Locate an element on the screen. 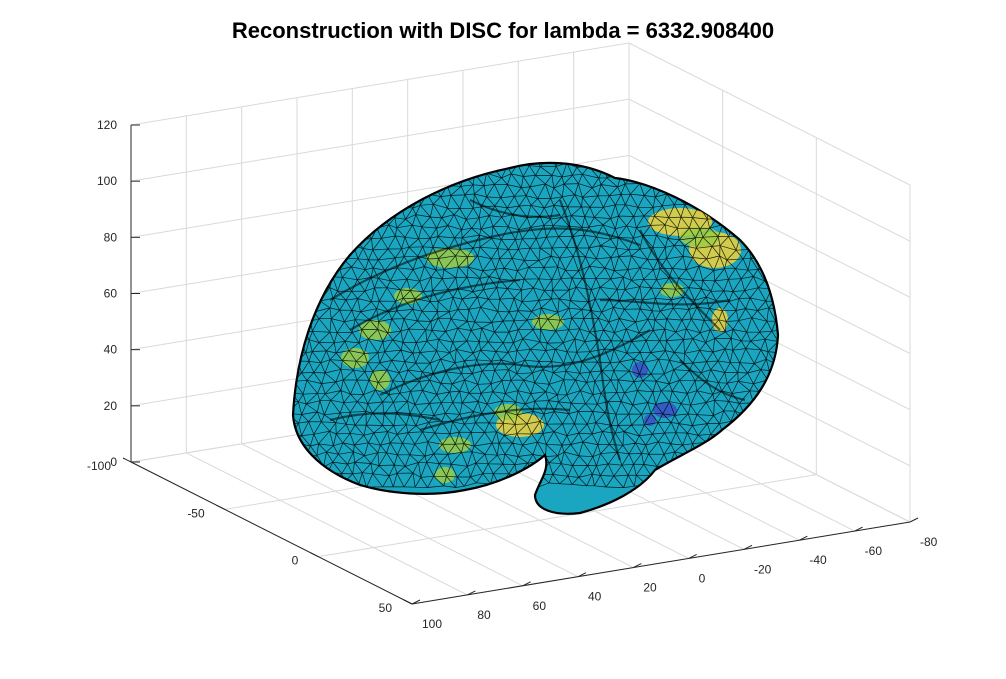  y-tick-label: 50 is located at coordinates (386, 608).